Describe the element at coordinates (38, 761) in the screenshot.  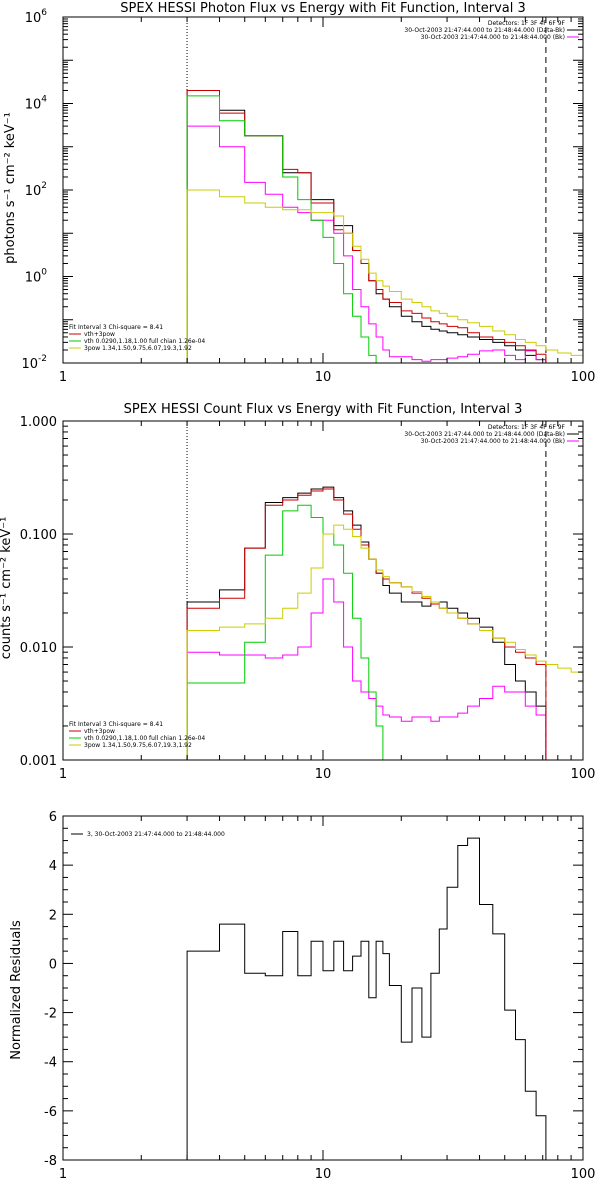
I see `y-tick-label: 0.001` at that location.